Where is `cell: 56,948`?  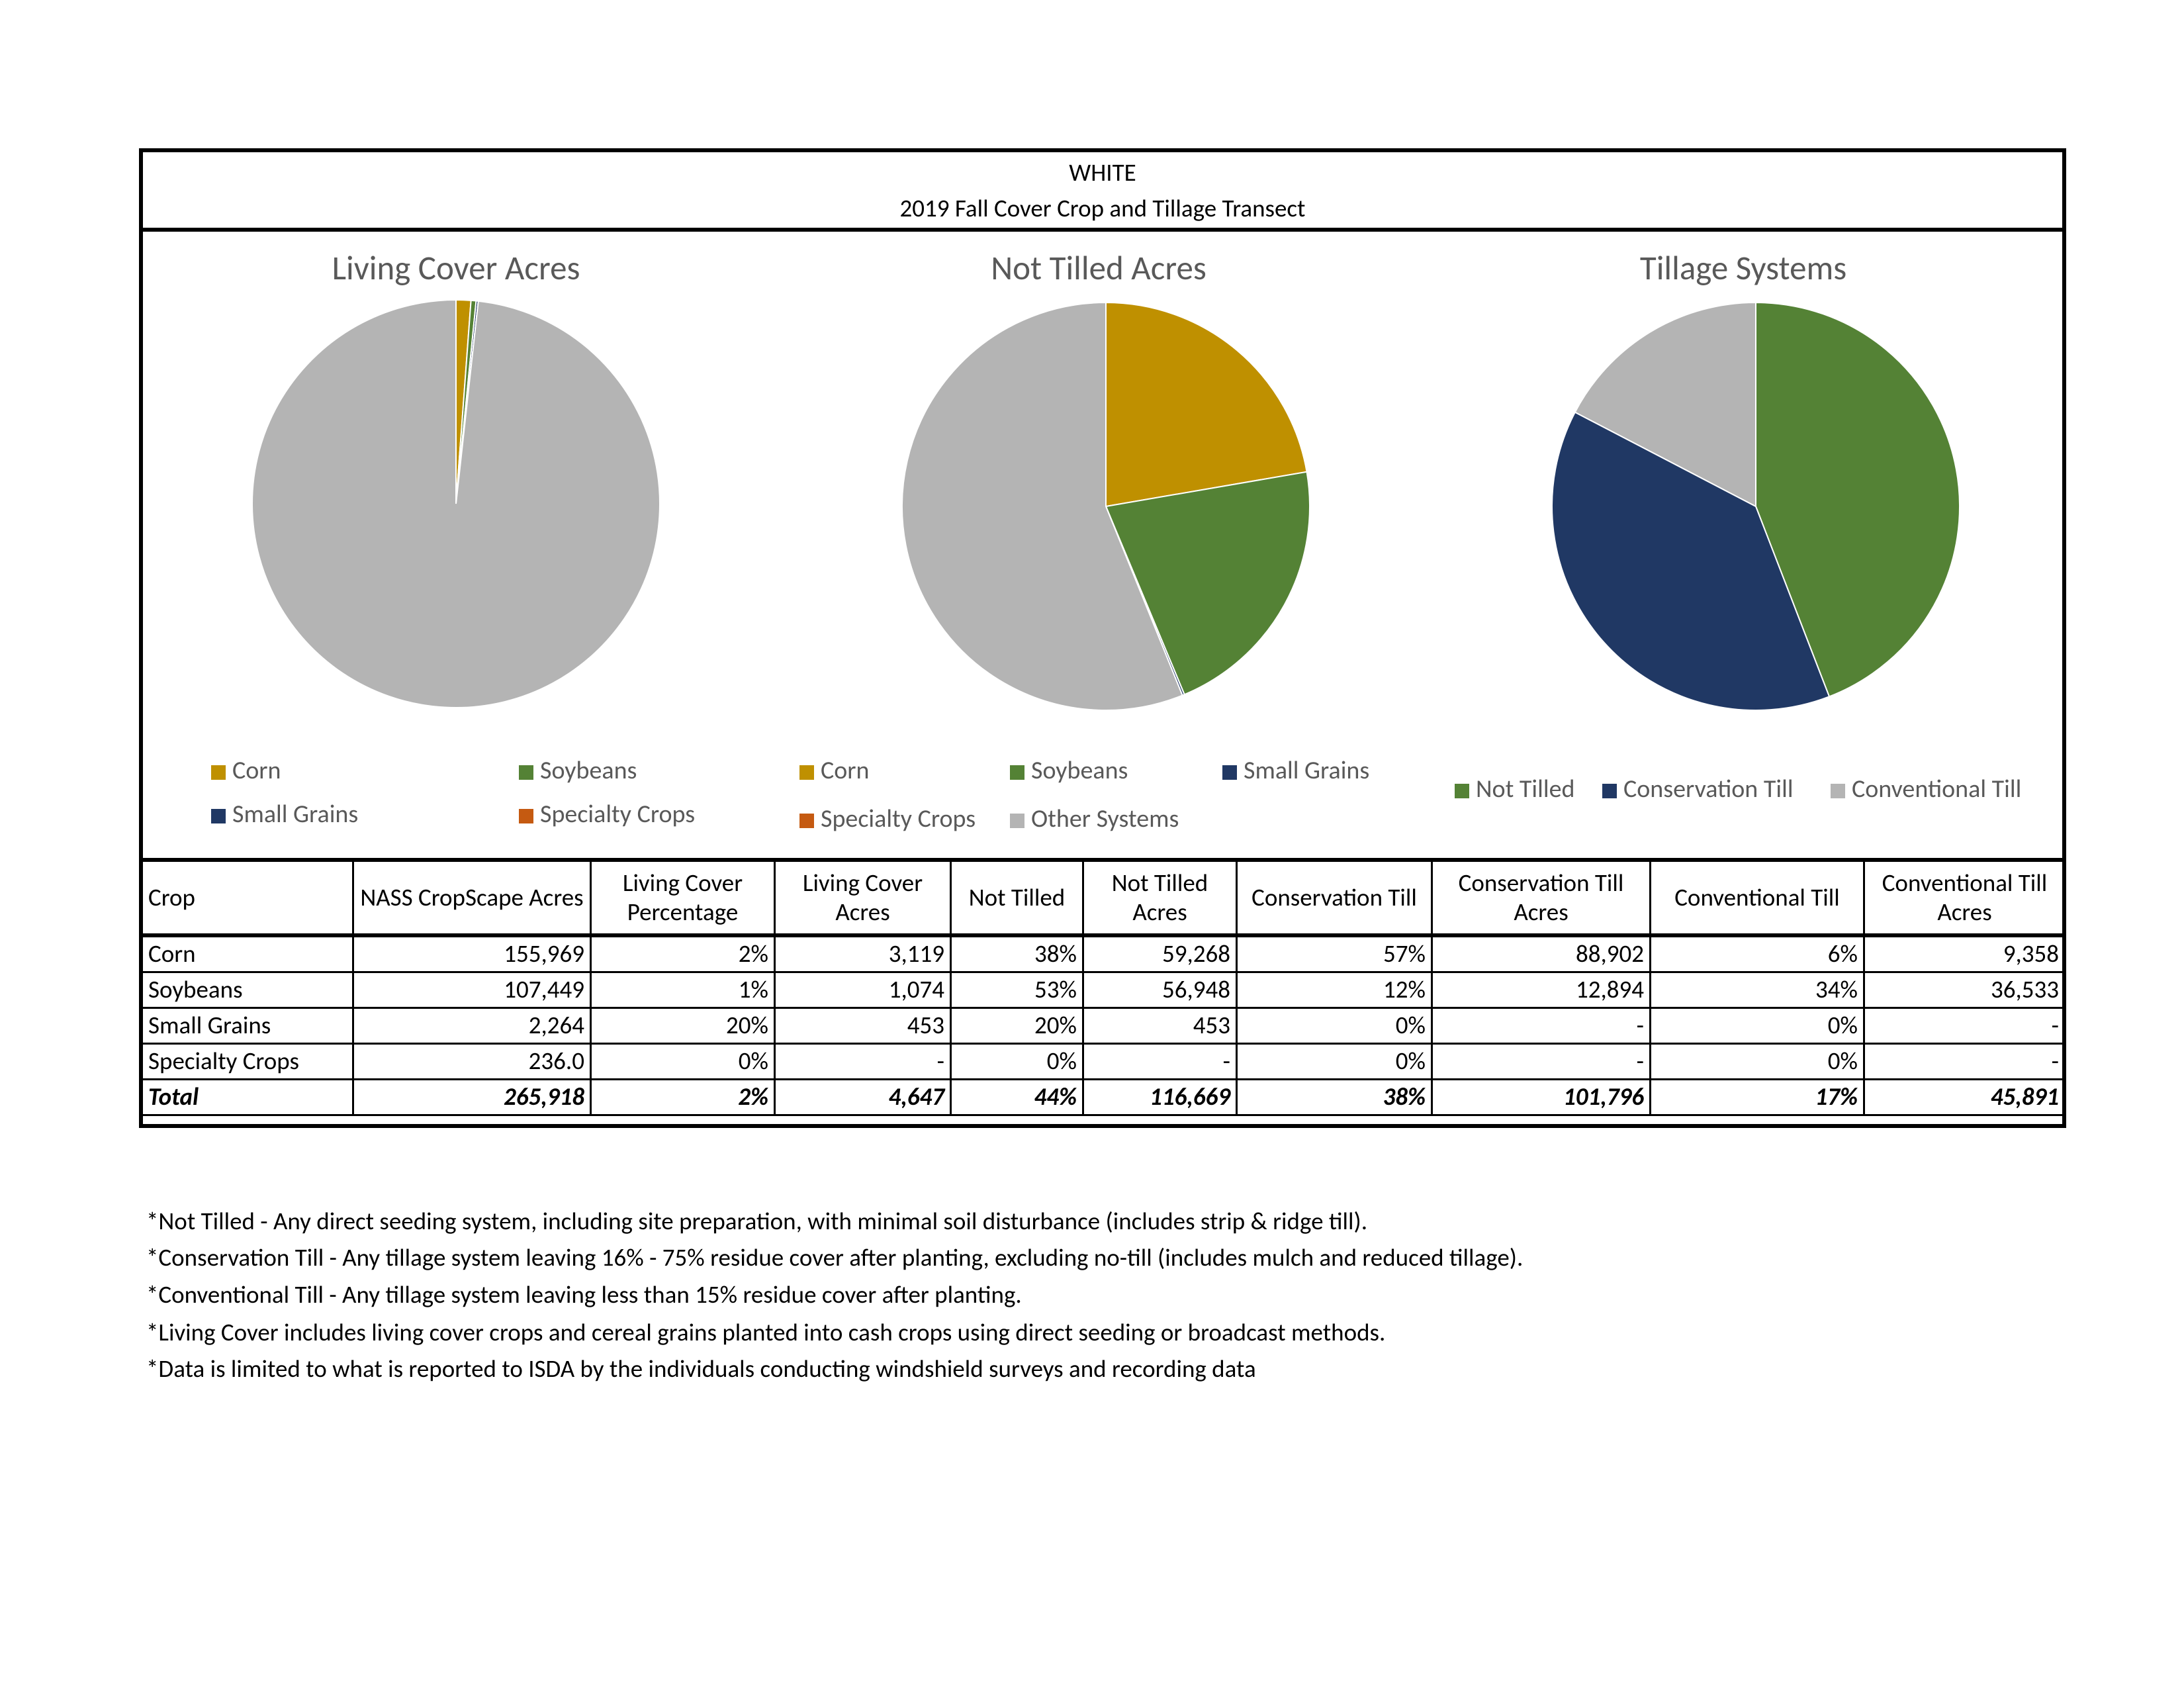 cell: 56,948 is located at coordinates (1160, 990).